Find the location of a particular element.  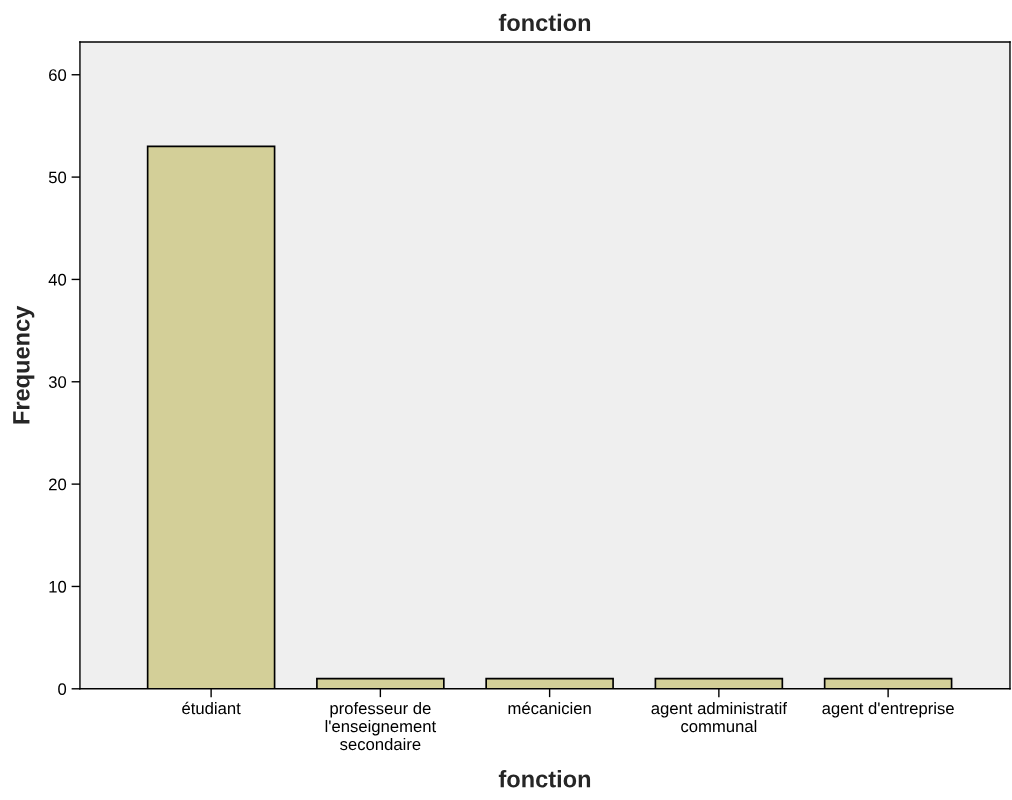

y-tick-label: 30 is located at coordinates (57, 382).